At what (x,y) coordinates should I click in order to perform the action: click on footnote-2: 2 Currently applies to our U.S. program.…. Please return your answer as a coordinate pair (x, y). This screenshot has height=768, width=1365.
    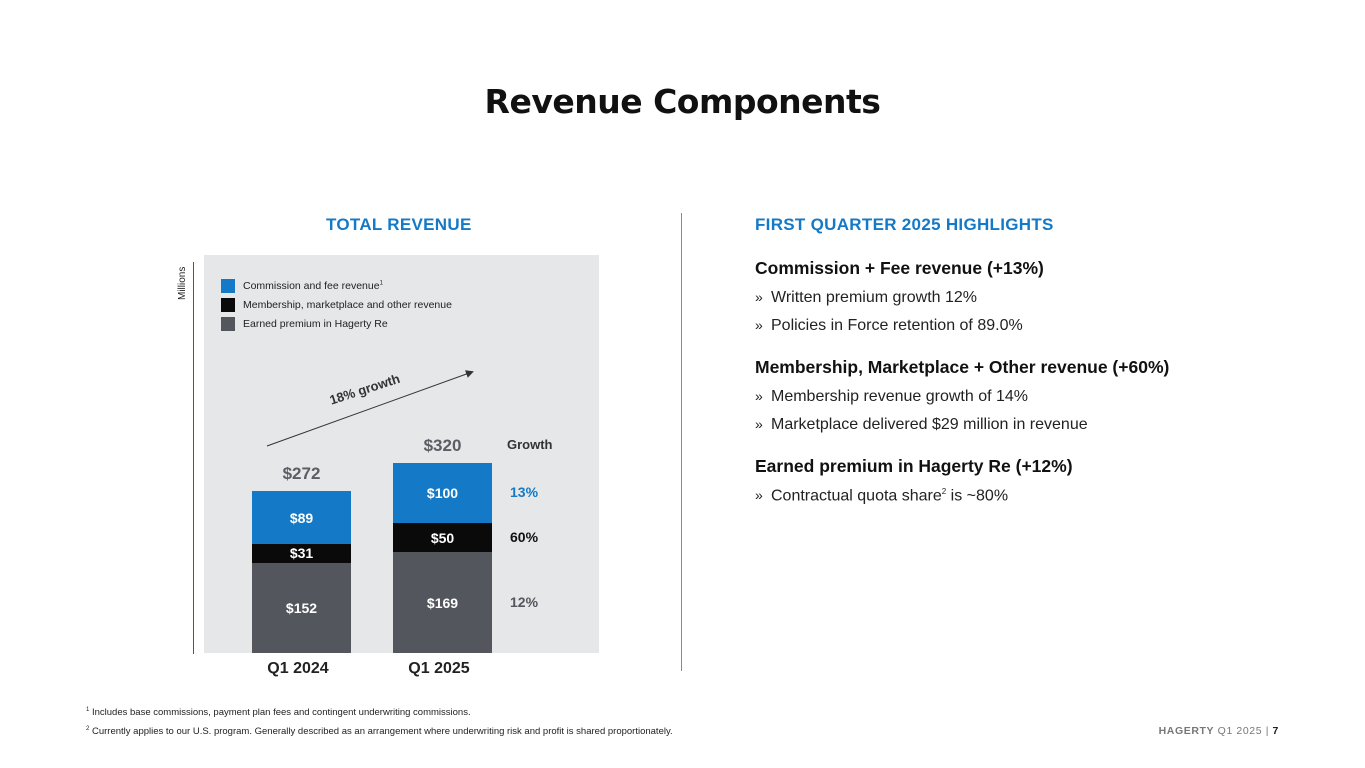
    Looking at the image, I should click on (379, 732).